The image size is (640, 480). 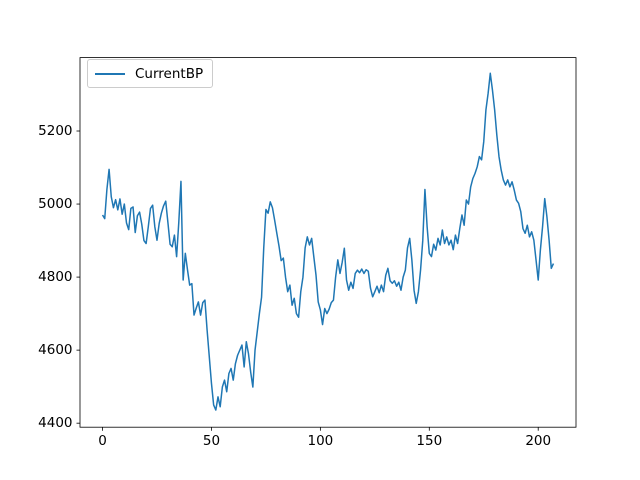 What do you see at coordinates (102, 441) in the screenshot?
I see `x-tick-label: 0` at bounding box center [102, 441].